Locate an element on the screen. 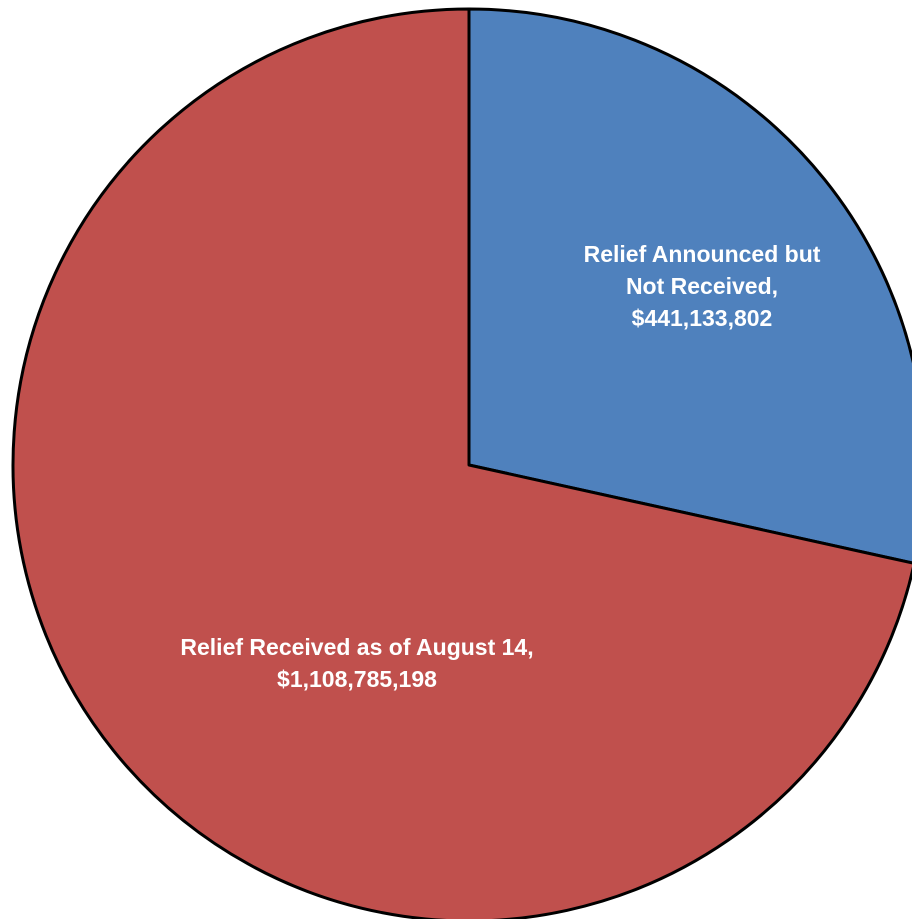 This screenshot has height=919, width=912. data-label-line: Relief Received as of August 14, is located at coordinates (356, 647).